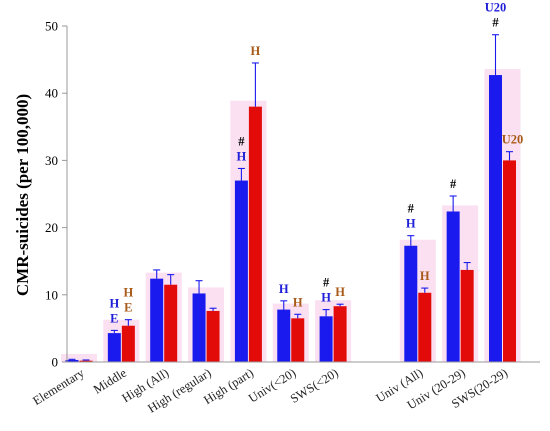 This screenshot has width=550, height=431. Describe the element at coordinates (496, 8) in the screenshot. I see `annotation-blue: U20` at that location.